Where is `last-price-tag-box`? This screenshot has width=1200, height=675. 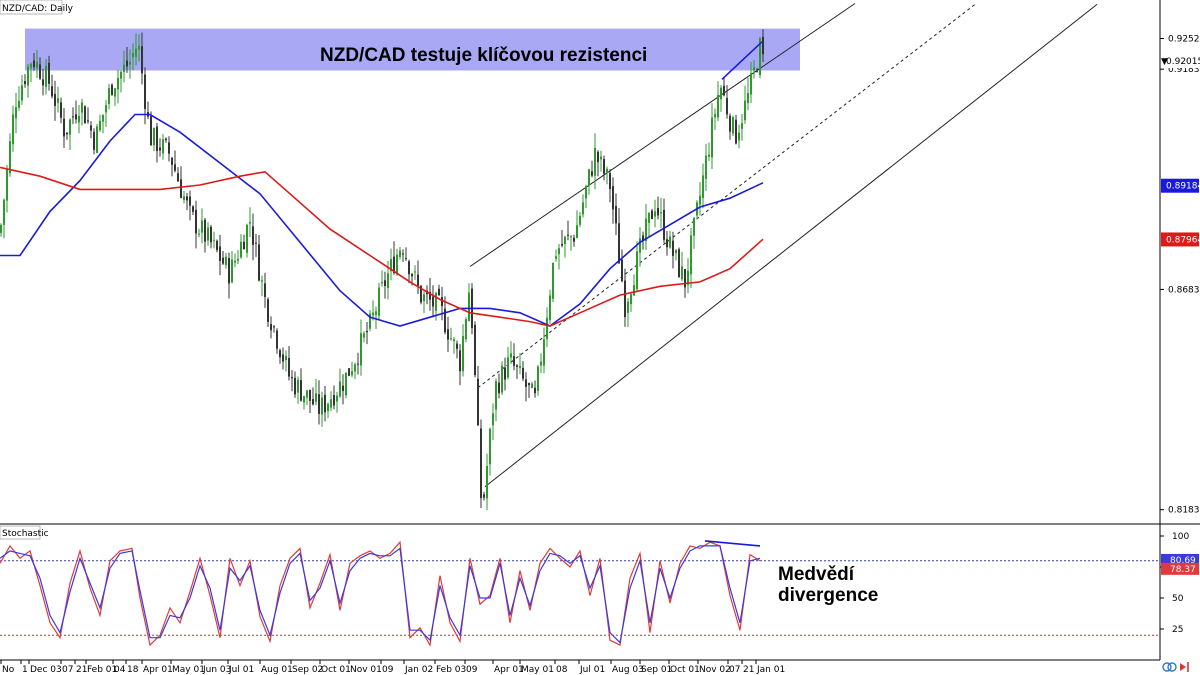 last-price-tag-box is located at coordinates (1180, 61).